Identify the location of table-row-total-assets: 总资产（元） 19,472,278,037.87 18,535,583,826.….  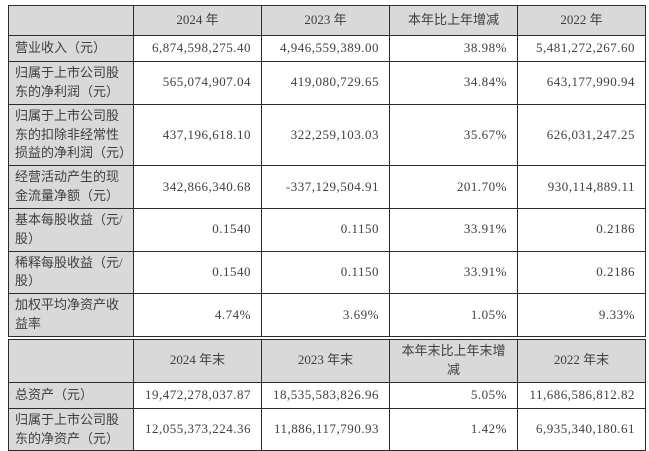
(327, 395).